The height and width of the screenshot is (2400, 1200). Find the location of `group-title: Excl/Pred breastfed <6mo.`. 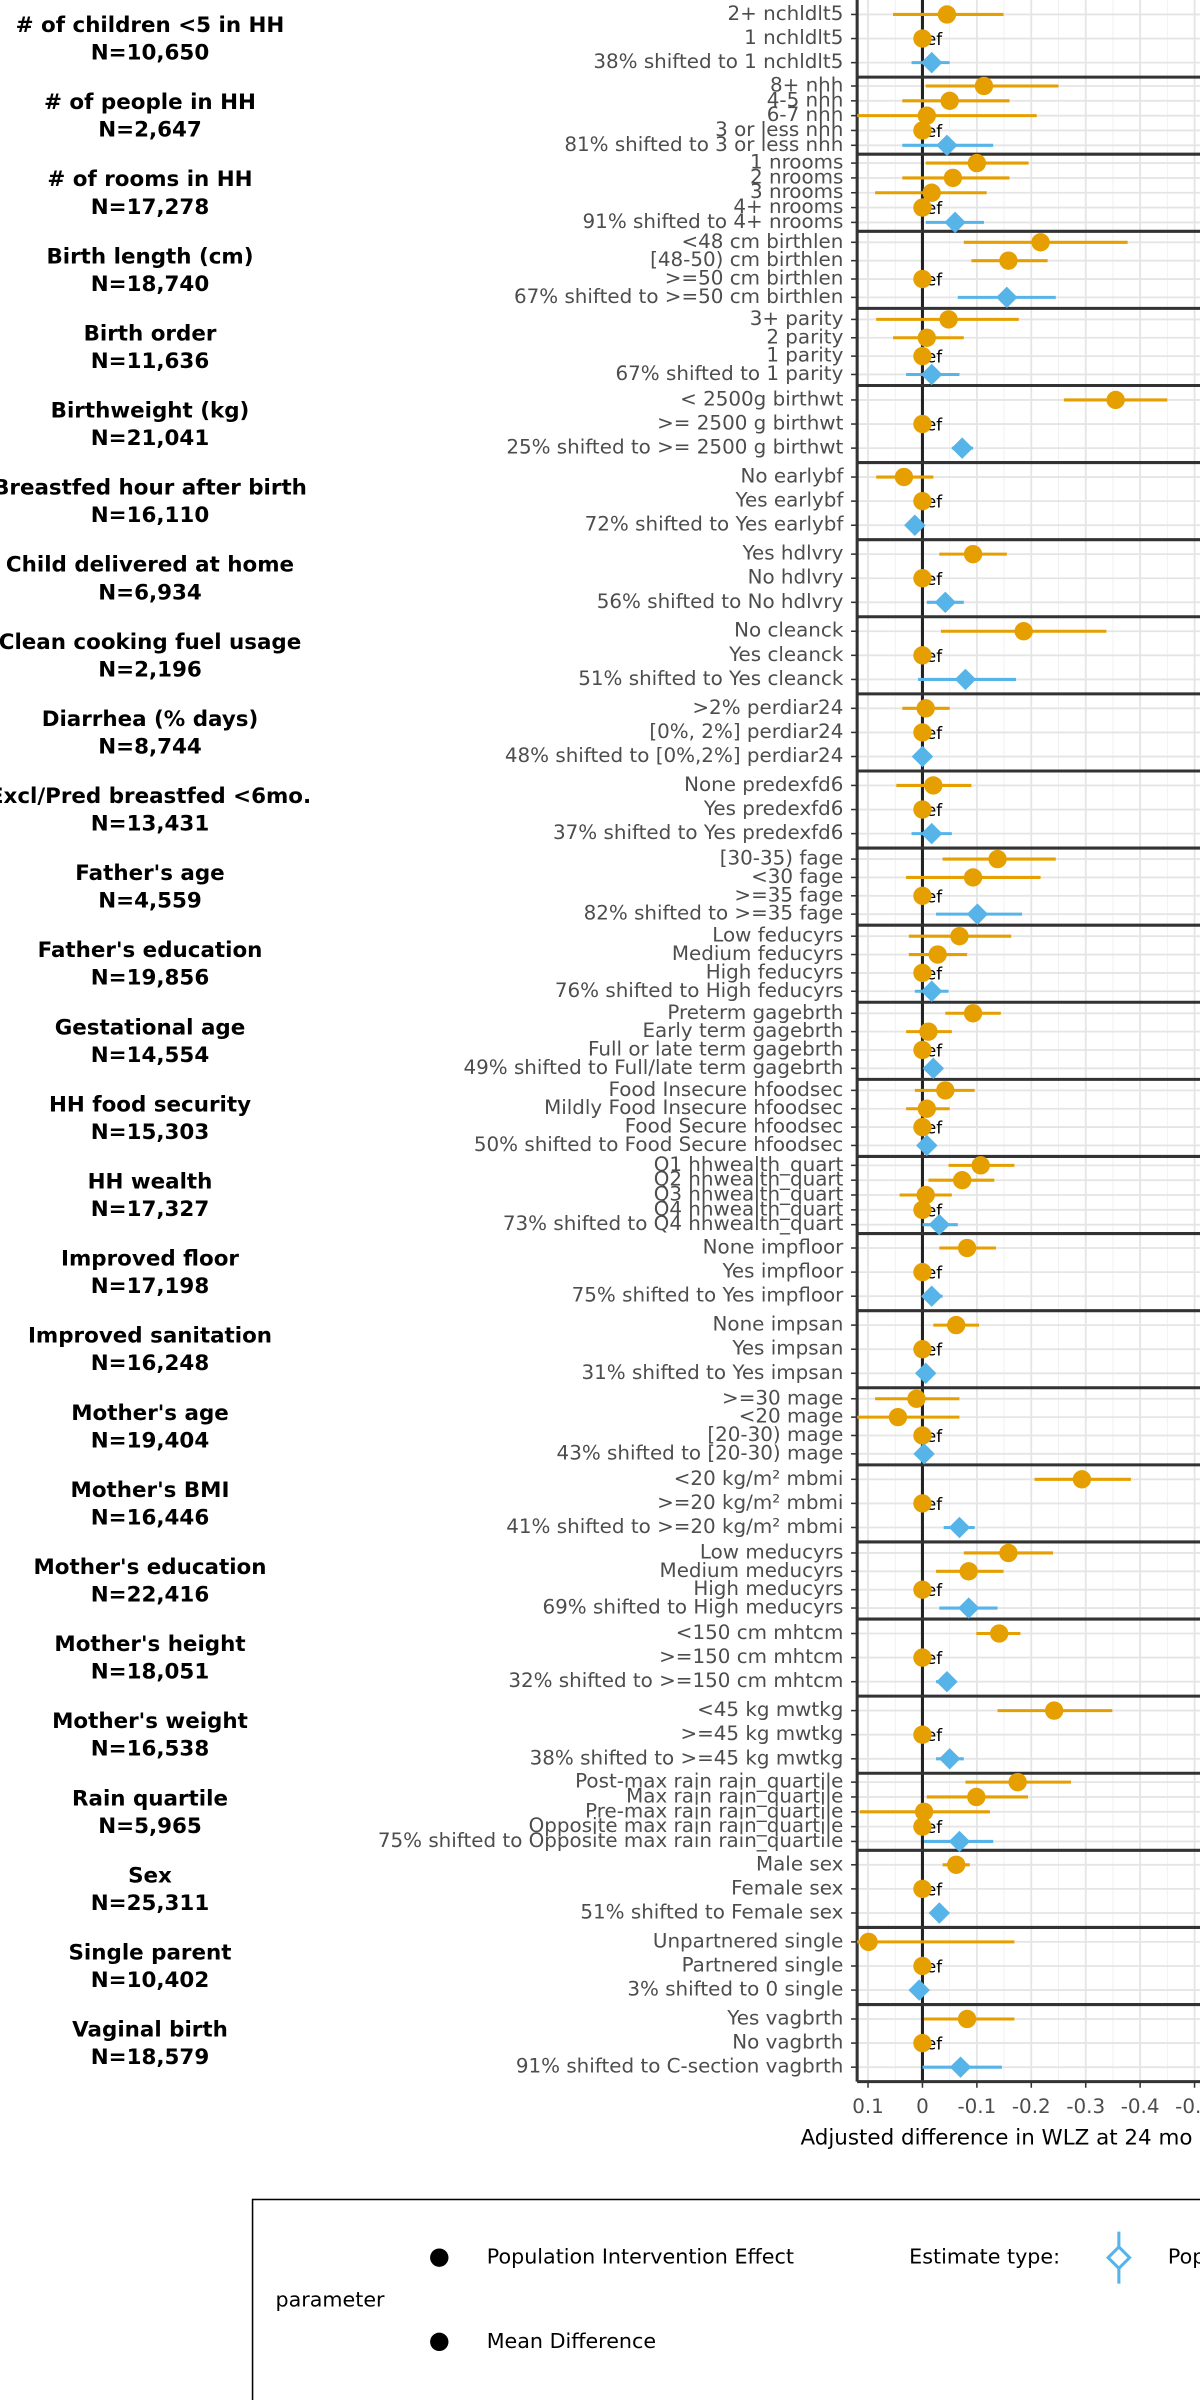

group-title: Excl/Pred breastfed <6mo. is located at coordinates (155, 796).